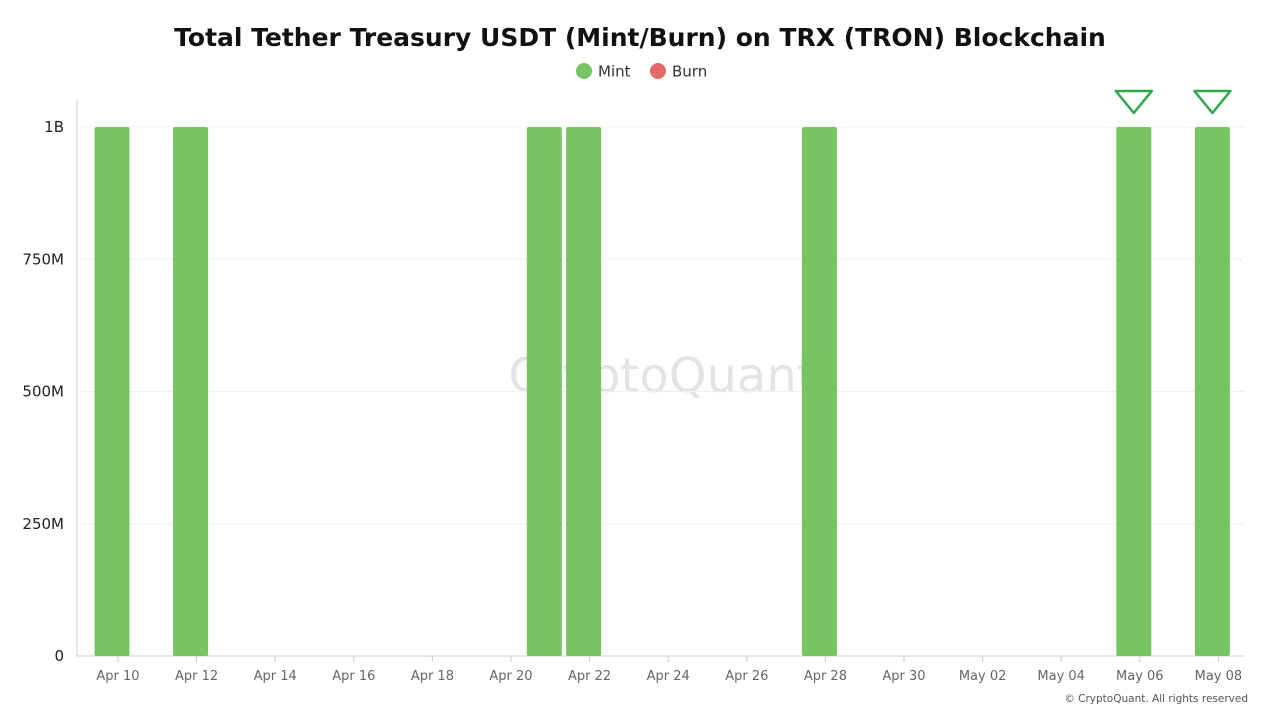 The width and height of the screenshot is (1280, 720). I want to click on x-tick-label: Apr 30, so click(903, 676).